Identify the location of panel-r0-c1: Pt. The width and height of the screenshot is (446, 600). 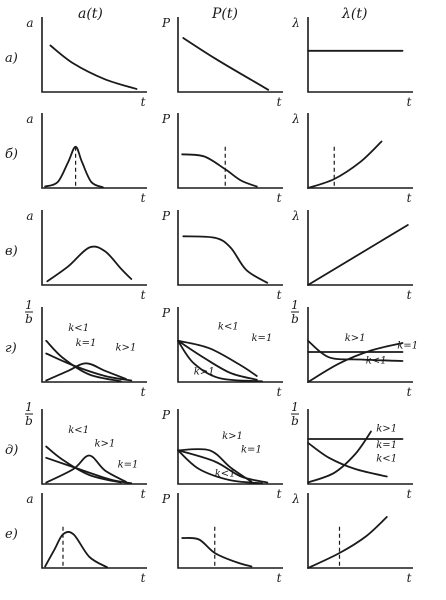
(222, 62).